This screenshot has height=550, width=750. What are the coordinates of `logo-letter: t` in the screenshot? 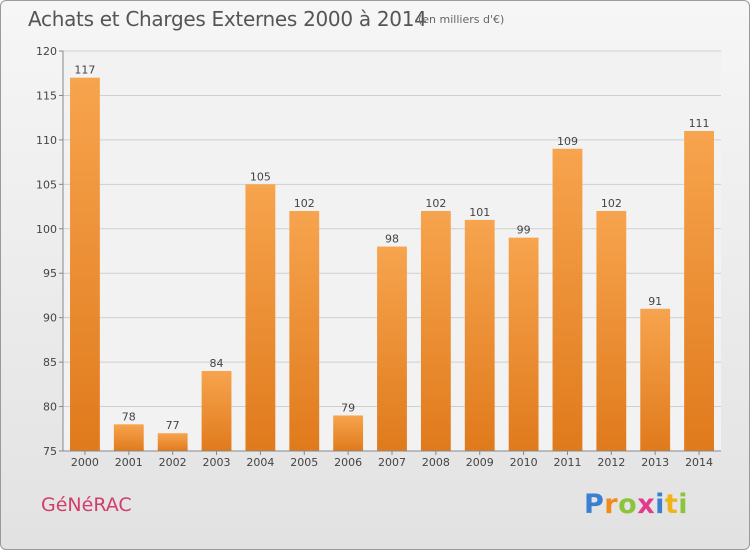 It's located at (671, 504).